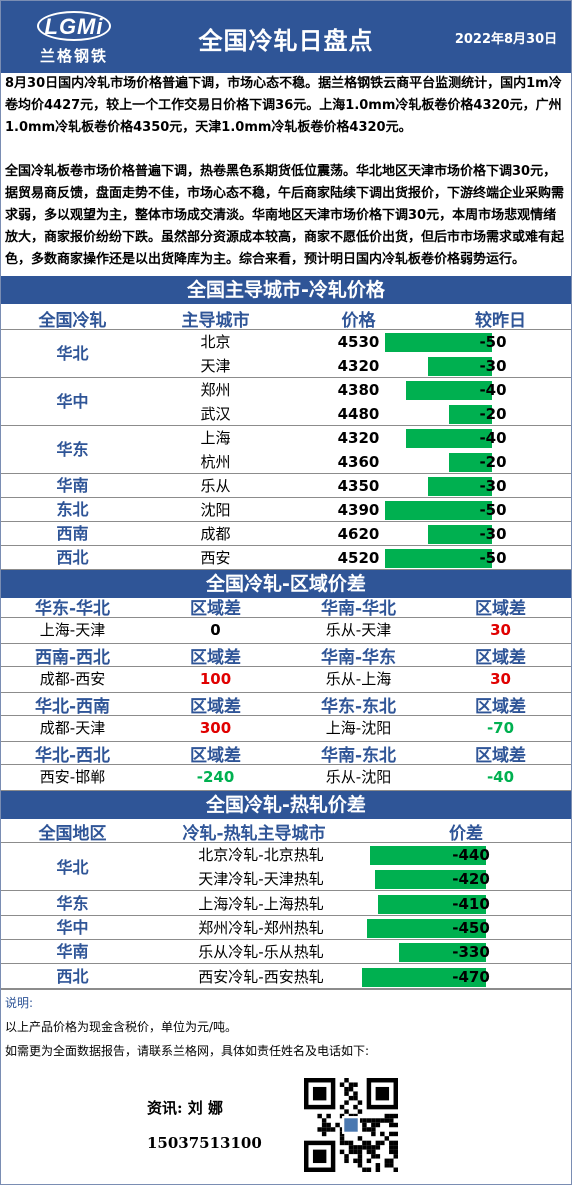 The image size is (572, 1185). Describe the element at coordinates (286, 606) in the screenshot. I see `spread-block-header: 华东-华北 区域差 华南-华北 区域差` at that location.